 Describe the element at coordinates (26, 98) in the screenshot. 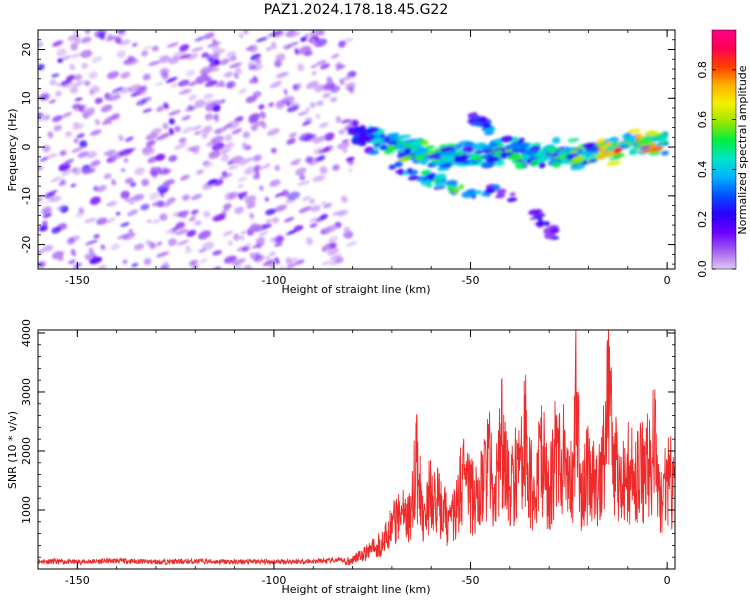

I see `y-tick-label: 10` at that location.